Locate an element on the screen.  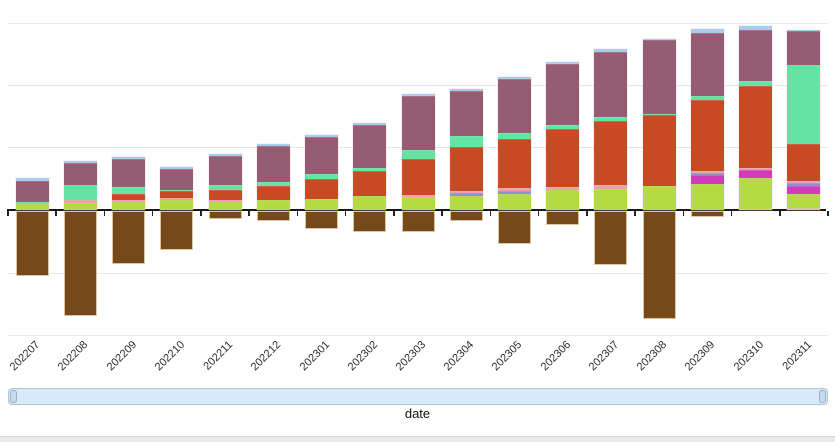
scrollbar-left-handle-icon is located at coordinates (13, 396).